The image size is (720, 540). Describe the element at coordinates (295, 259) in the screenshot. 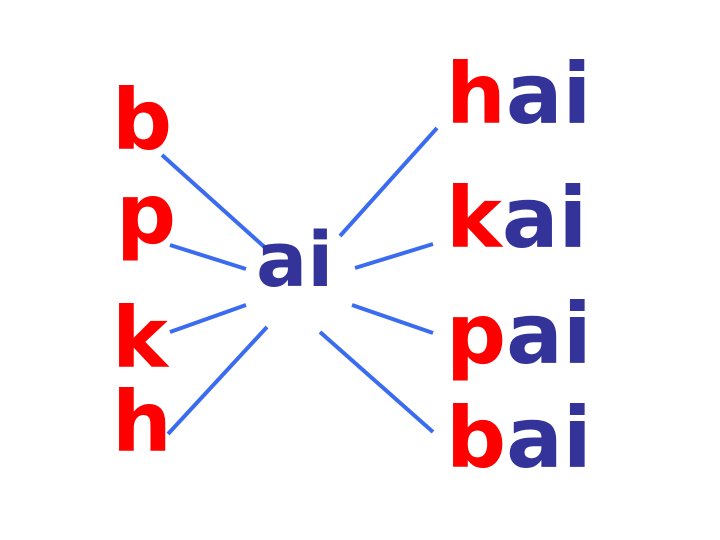

I see `center-final-ai: ai` at that location.